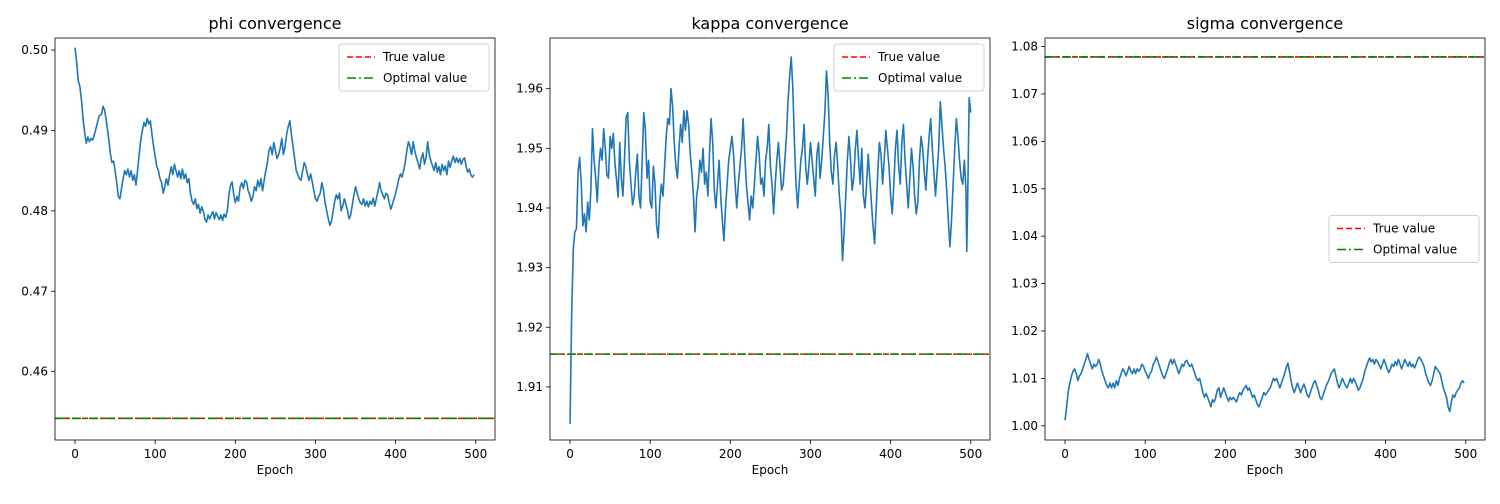 Image resolution: width=1500 pixels, height=504 pixels. What do you see at coordinates (34, 50) in the screenshot?
I see `y-tick-label: 0.50` at bounding box center [34, 50].